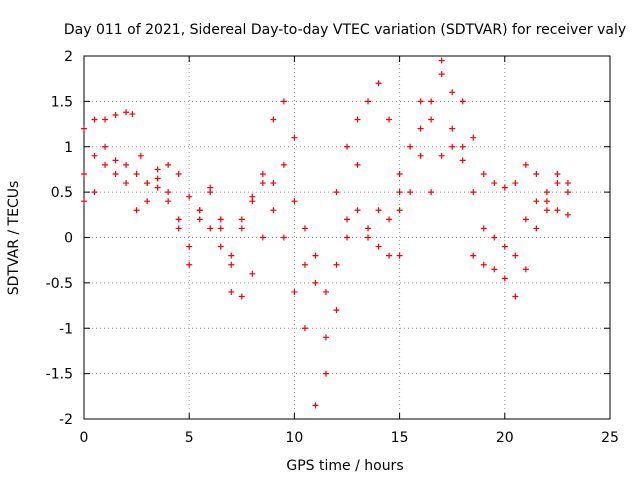 The height and width of the screenshot is (480, 640). Describe the element at coordinates (59, 284) in the screenshot. I see `y-tick-label: -0.5` at that location.